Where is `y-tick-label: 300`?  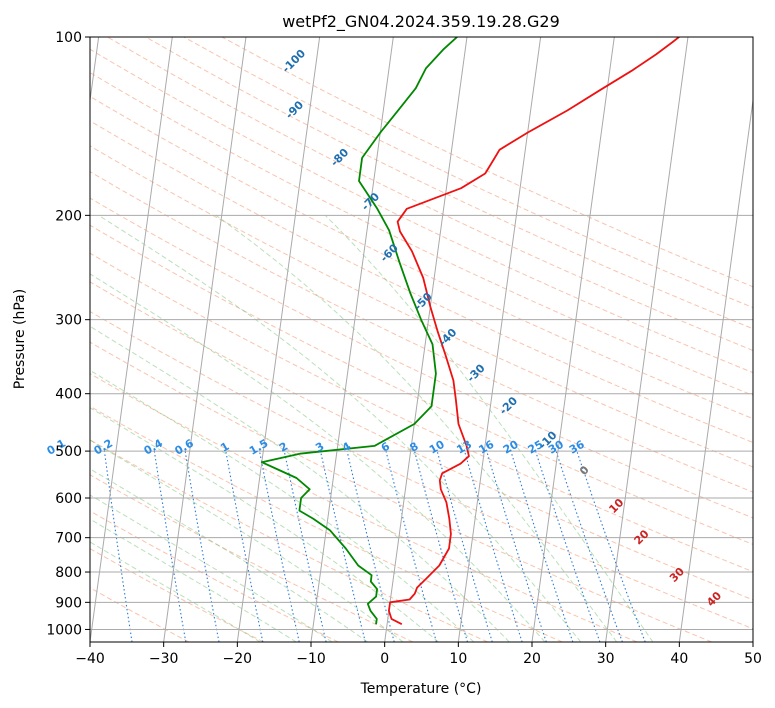
y-tick-label: 300 is located at coordinates (68, 321).